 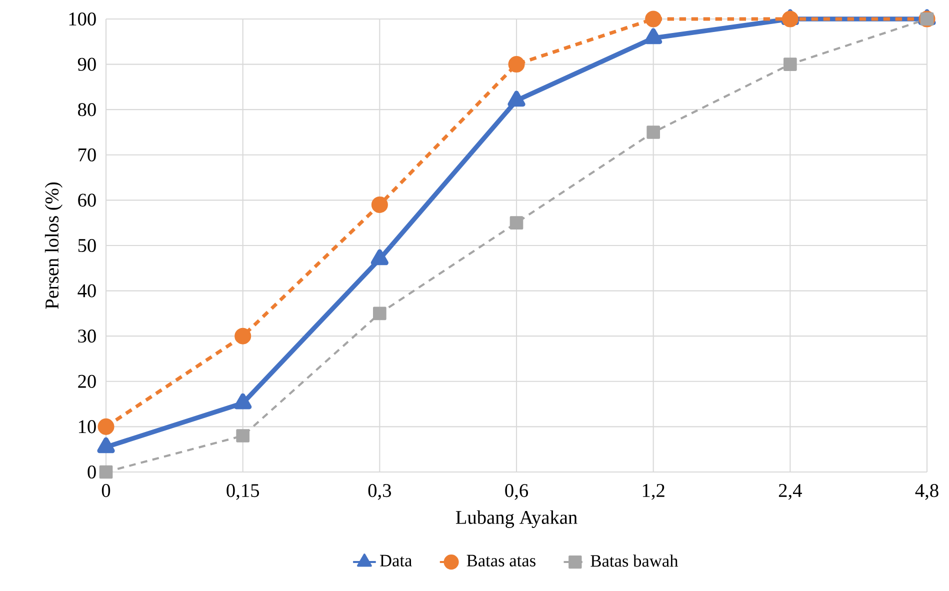 What do you see at coordinates (53, 245) in the screenshot?
I see `y-axis-title: Persen lolos (%)` at bounding box center [53, 245].